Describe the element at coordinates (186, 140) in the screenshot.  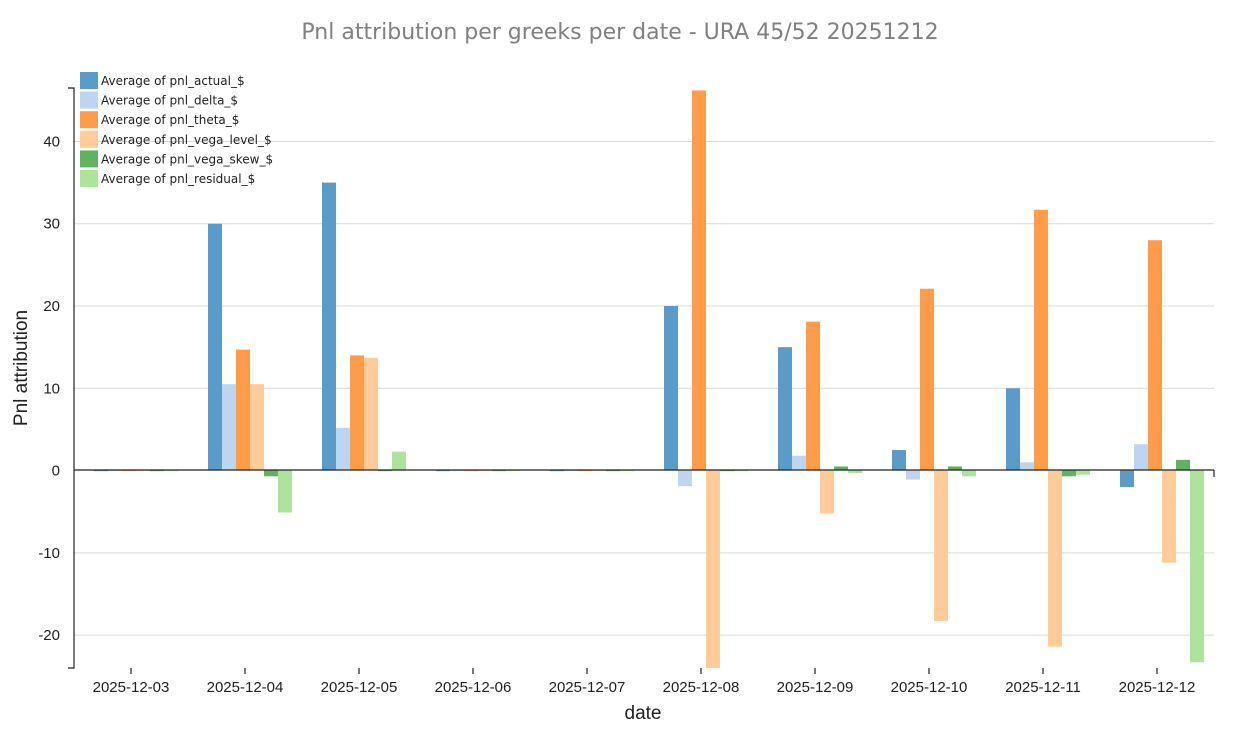
I see `legend-label: Average of pnl_vega_level_$` at that location.